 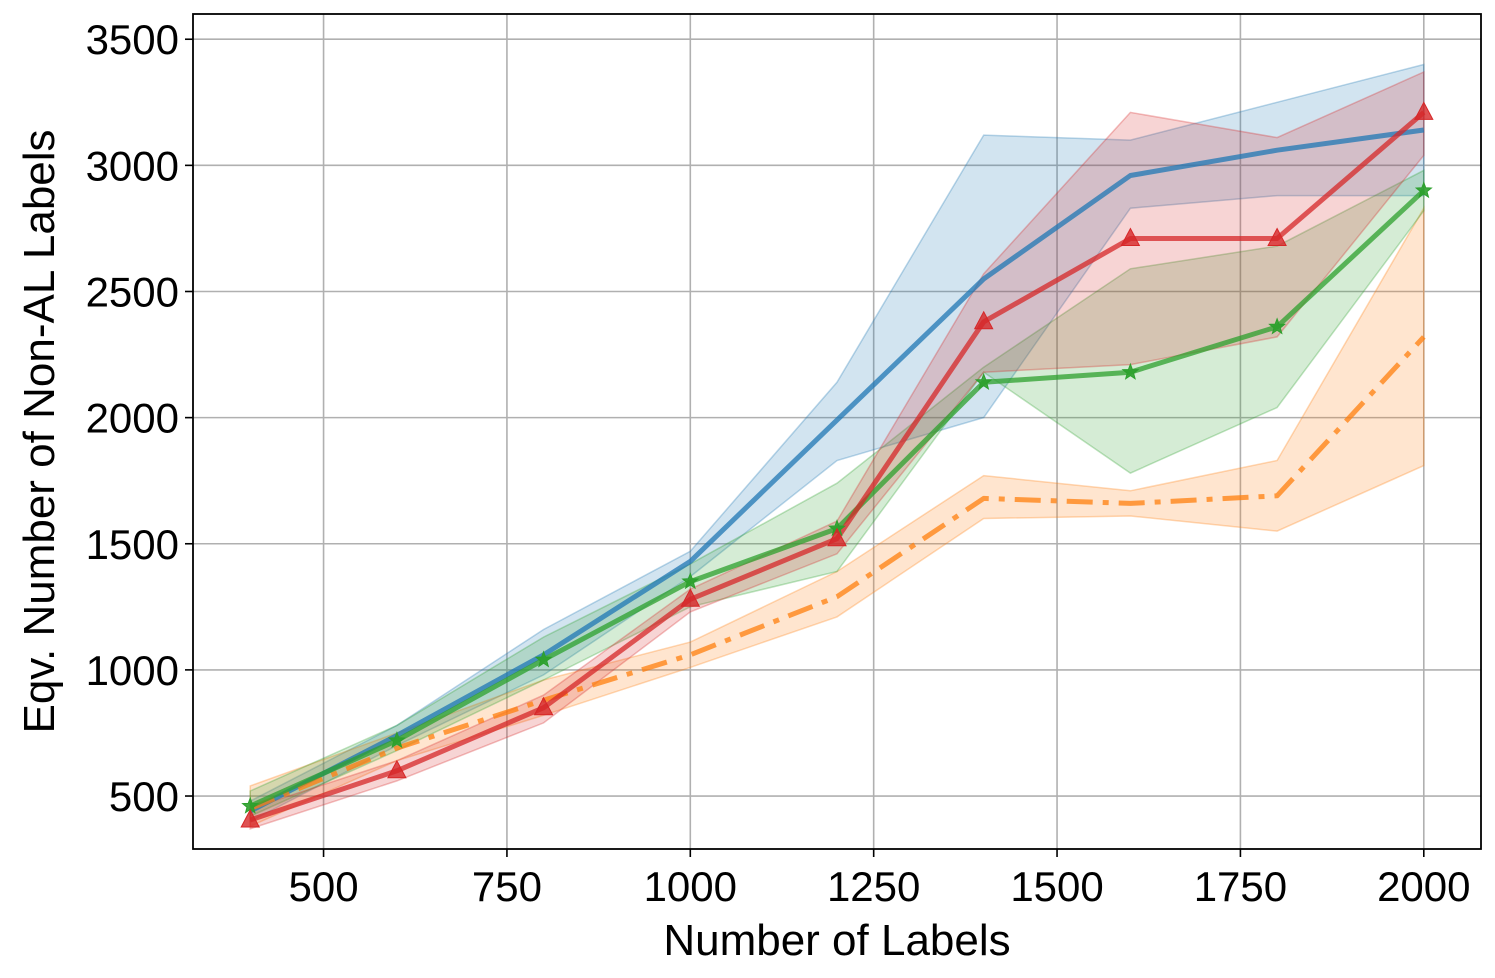 I want to click on y-tick-label: 500, so click(x=144, y=796).